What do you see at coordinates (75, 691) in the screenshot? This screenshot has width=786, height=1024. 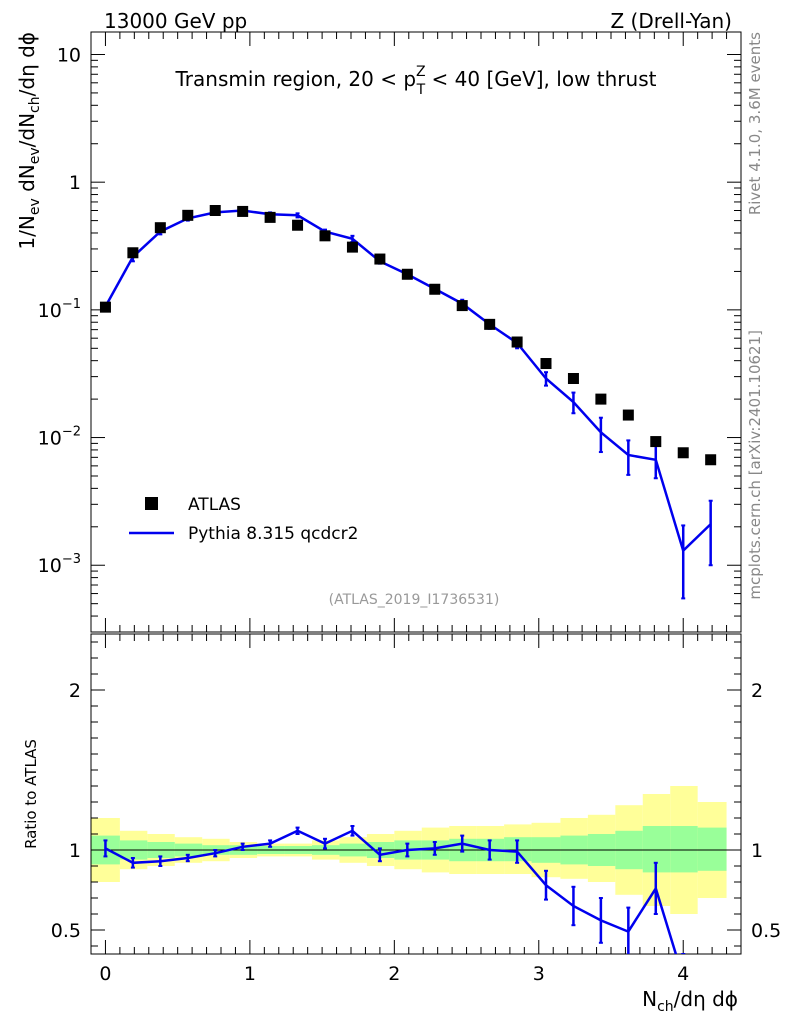 I see `ratio-y-tick-label-left: 2` at bounding box center [75, 691].